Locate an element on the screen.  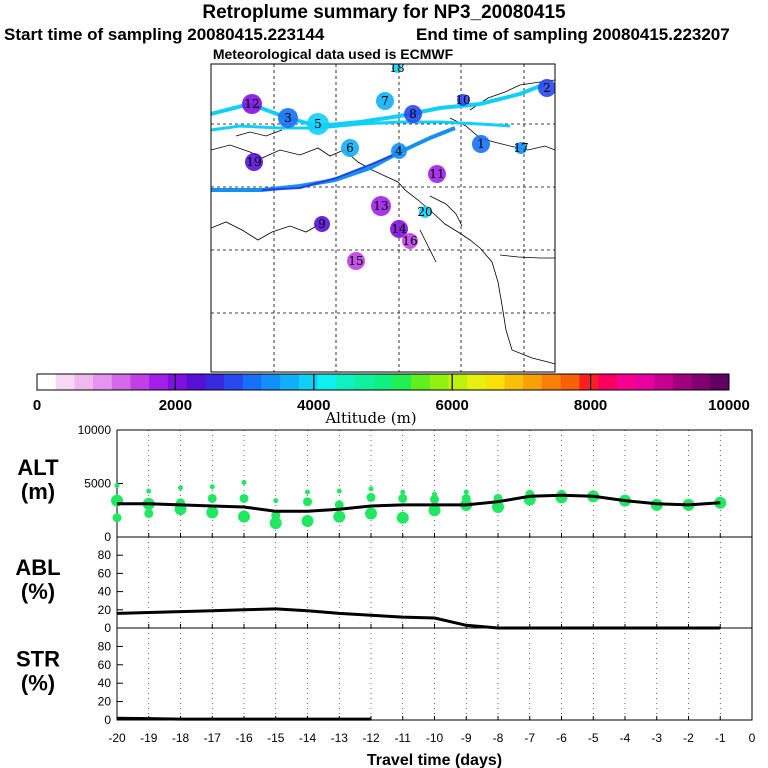
colorbar-frame is located at coordinates (383, 382).